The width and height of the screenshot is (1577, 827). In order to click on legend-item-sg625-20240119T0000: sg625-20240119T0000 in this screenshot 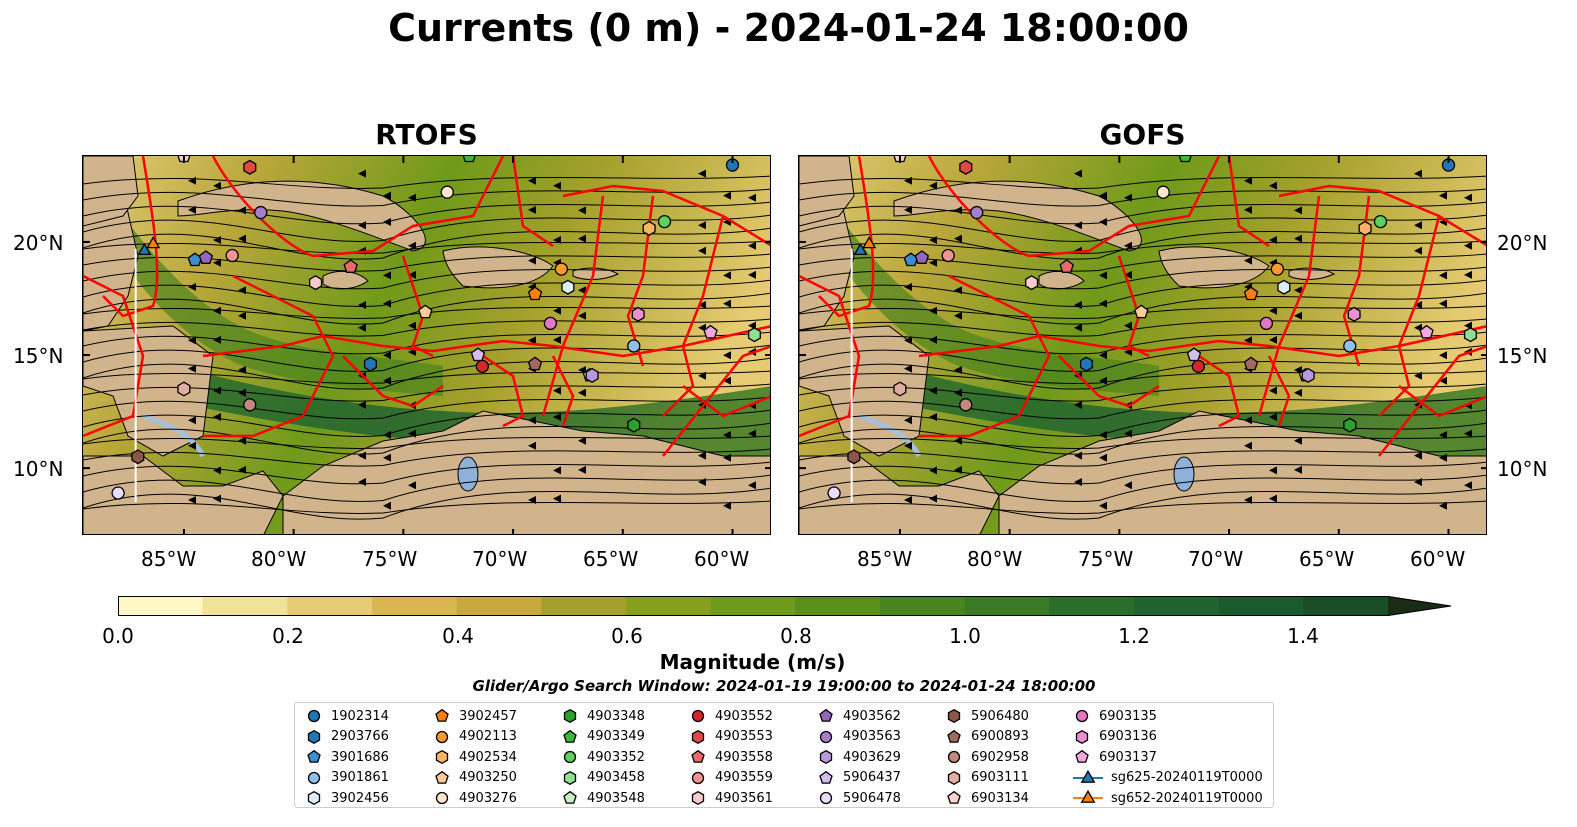, I will do `click(1168, 778)`.